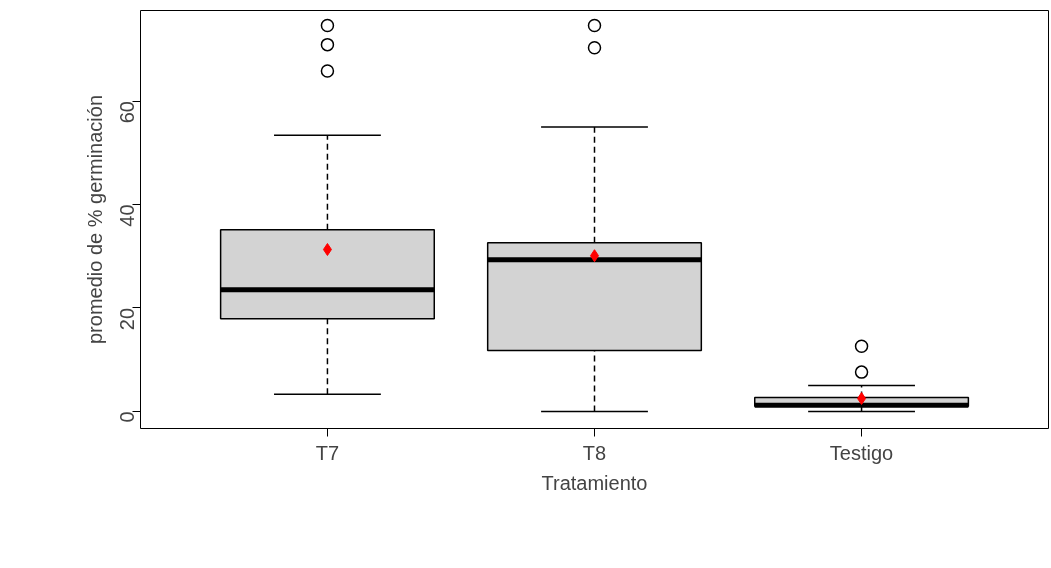 This screenshot has height=568, width=1051. What do you see at coordinates (594, 482) in the screenshot?
I see `x-axis-title: Tratamiento` at bounding box center [594, 482].